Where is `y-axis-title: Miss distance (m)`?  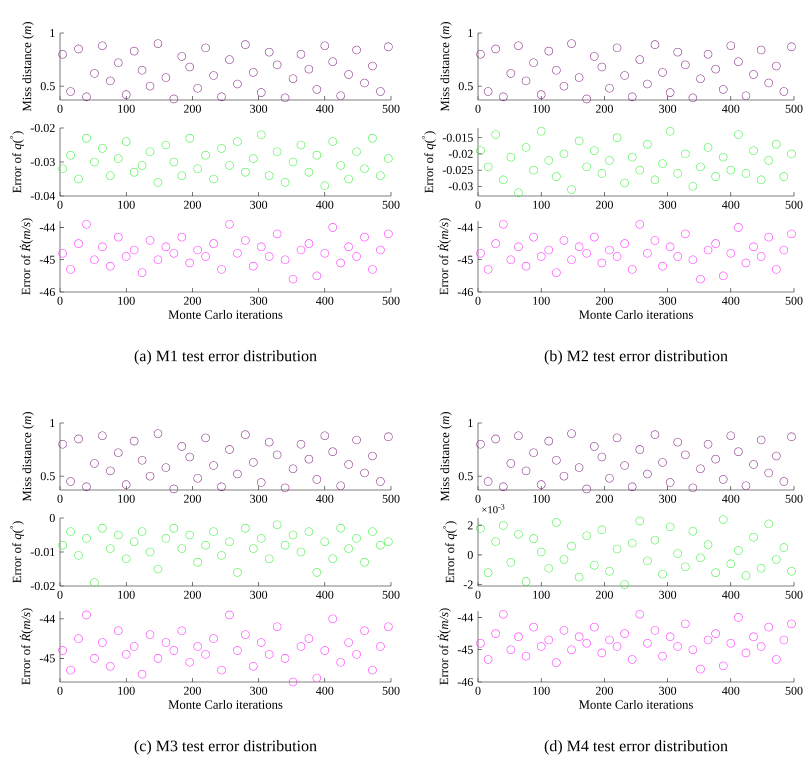 y-axis-title: Miss distance (m) is located at coordinates (446, 457).